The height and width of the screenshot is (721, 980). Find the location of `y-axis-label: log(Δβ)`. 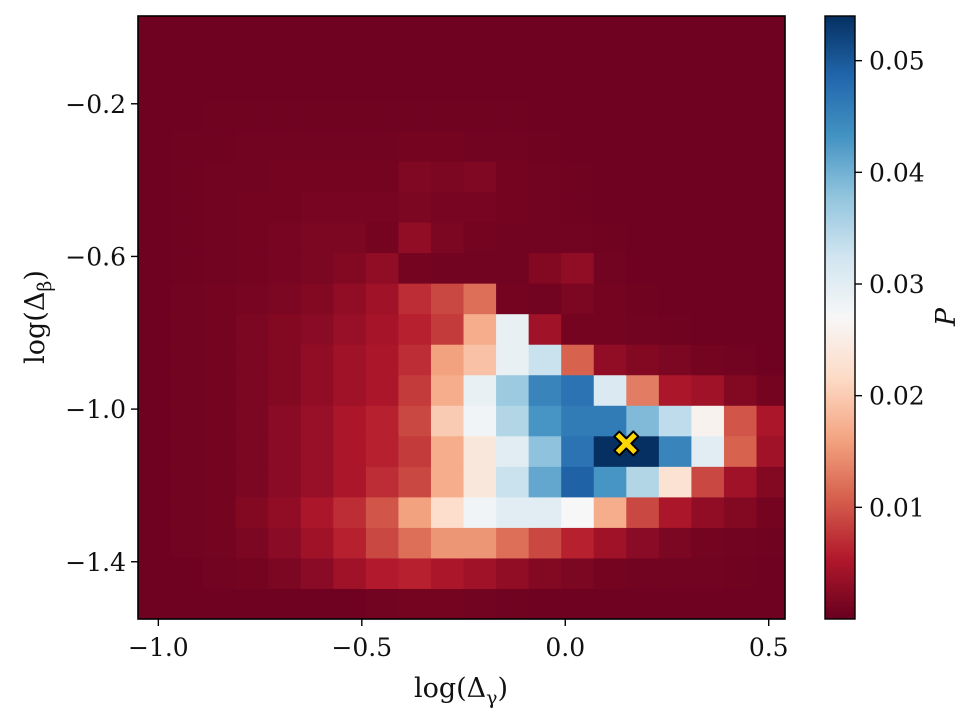

y-axis-label: log(Δβ) is located at coordinates (38, 317).